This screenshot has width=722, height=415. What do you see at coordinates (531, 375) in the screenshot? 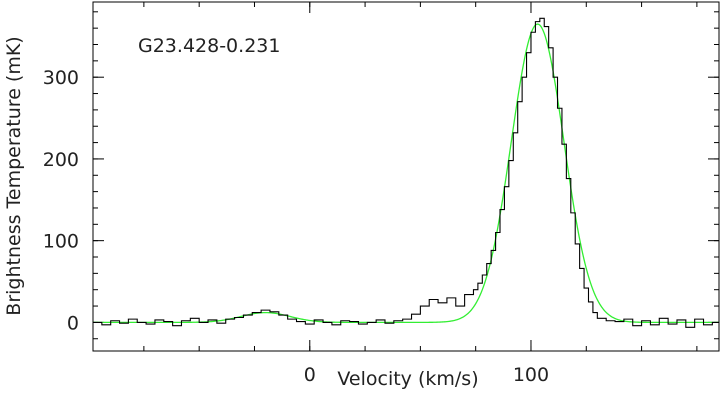
I see `x-tick-label: 100` at bounding box center [531, 375].